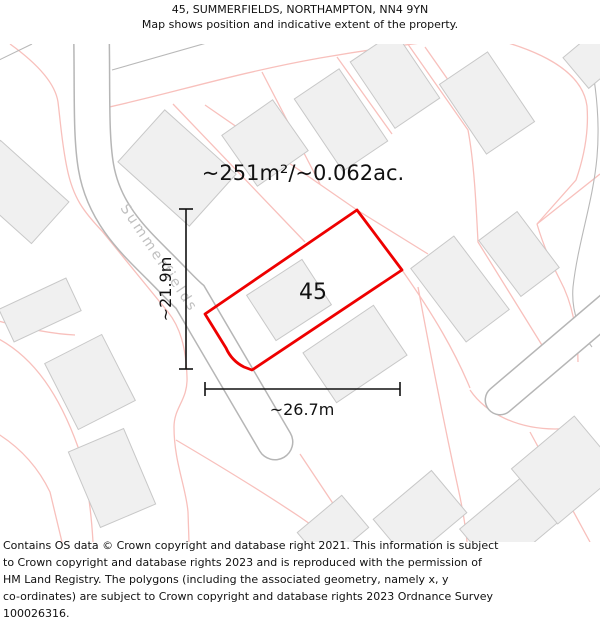  Describe the element at coordinates (300, 9) in the screenshot. I see `page-title: 45, SUMMERFIELDS, NORTHAMPTON, NN4 9YN` at that location.